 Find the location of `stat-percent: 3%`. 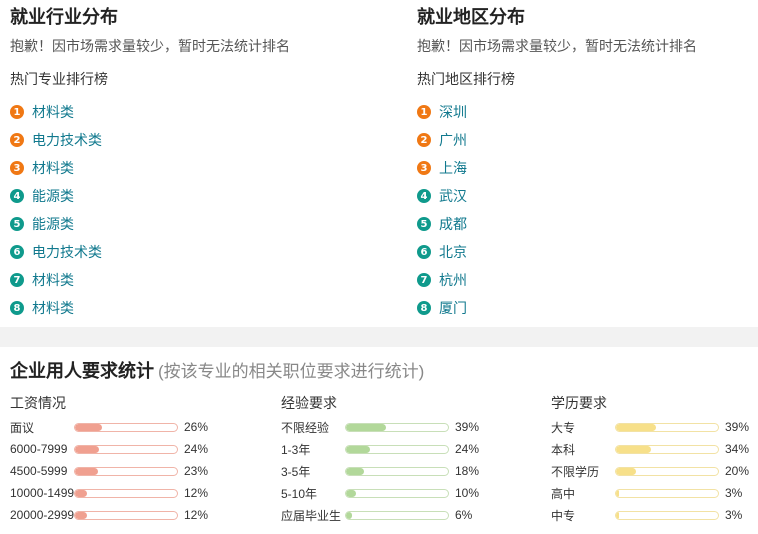

stat-percent: 3% is located at coordinates (734, 515).